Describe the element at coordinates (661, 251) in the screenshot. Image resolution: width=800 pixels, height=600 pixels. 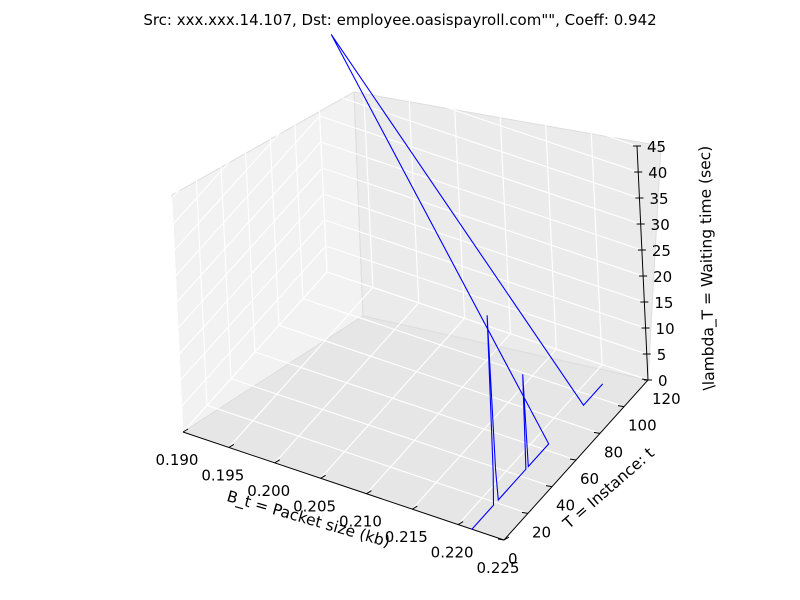
I see `z-tick-label: 25` at that location.